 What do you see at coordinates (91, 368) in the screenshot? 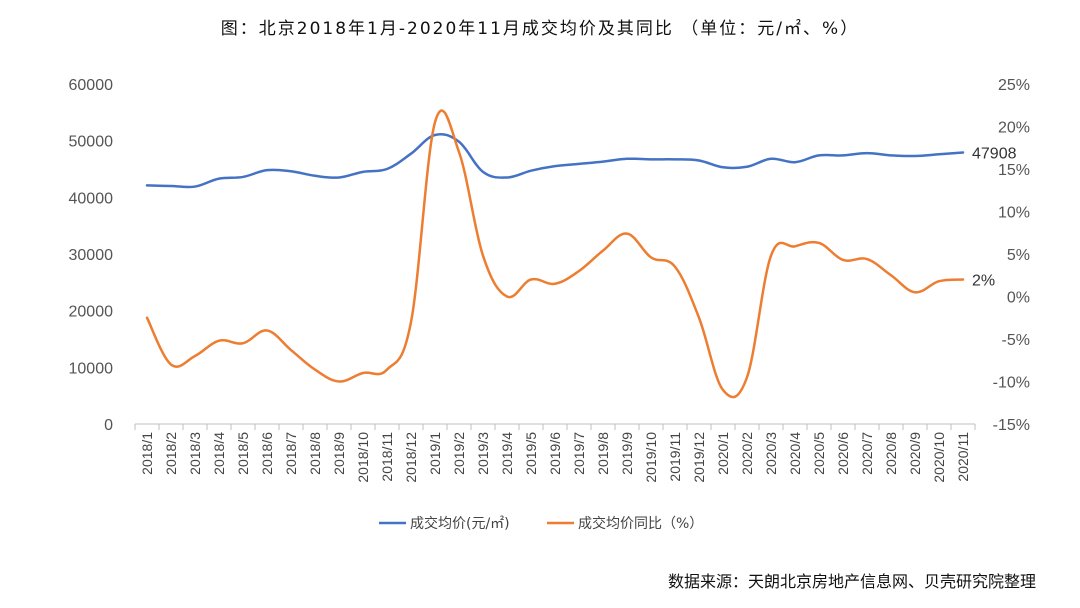
I see `left-tick-label: 10000` at bounding box center [91, 368].